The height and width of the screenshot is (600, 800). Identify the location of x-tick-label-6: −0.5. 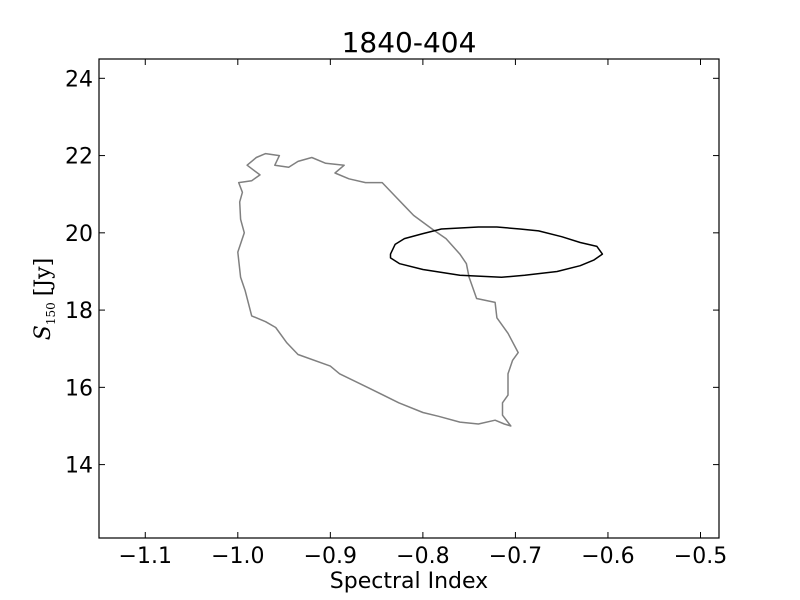
(700, 556).